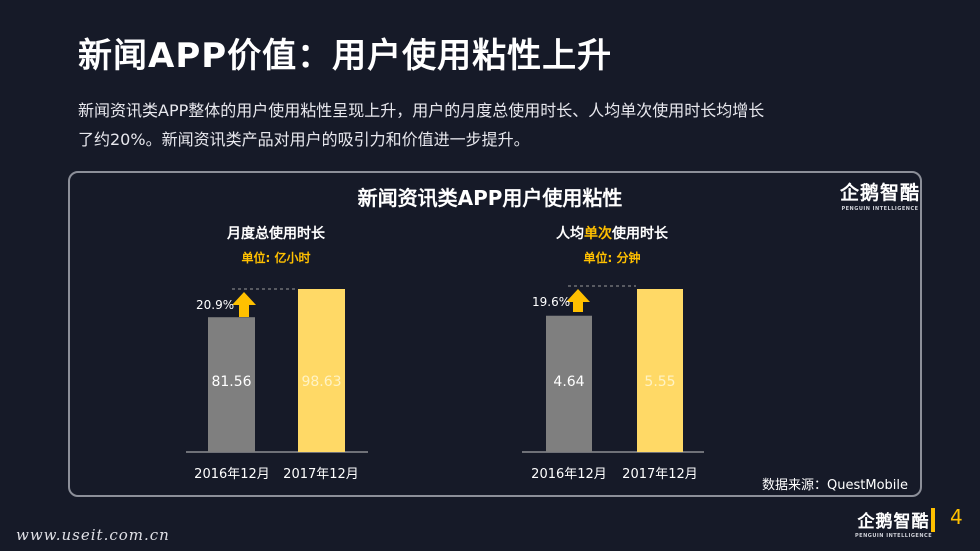 This screenshot has height=551, width=980. I want to click on chart1-bar-2016, so click(231, 384).